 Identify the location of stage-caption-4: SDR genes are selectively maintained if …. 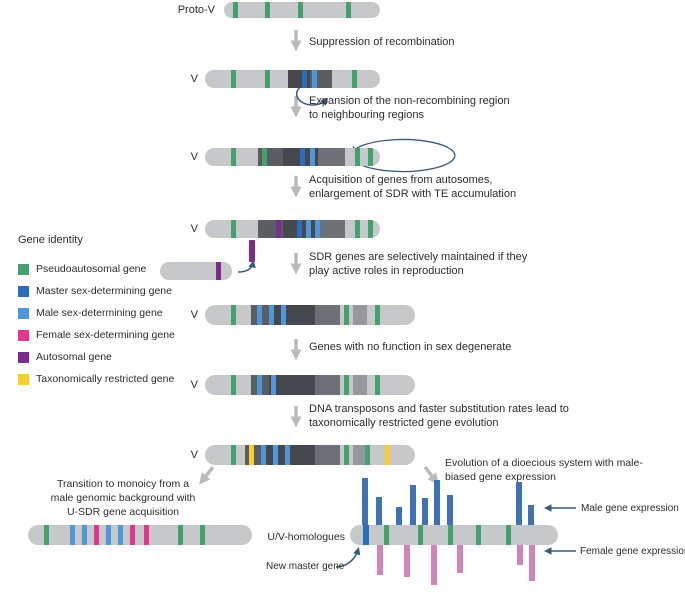
(418, 264).